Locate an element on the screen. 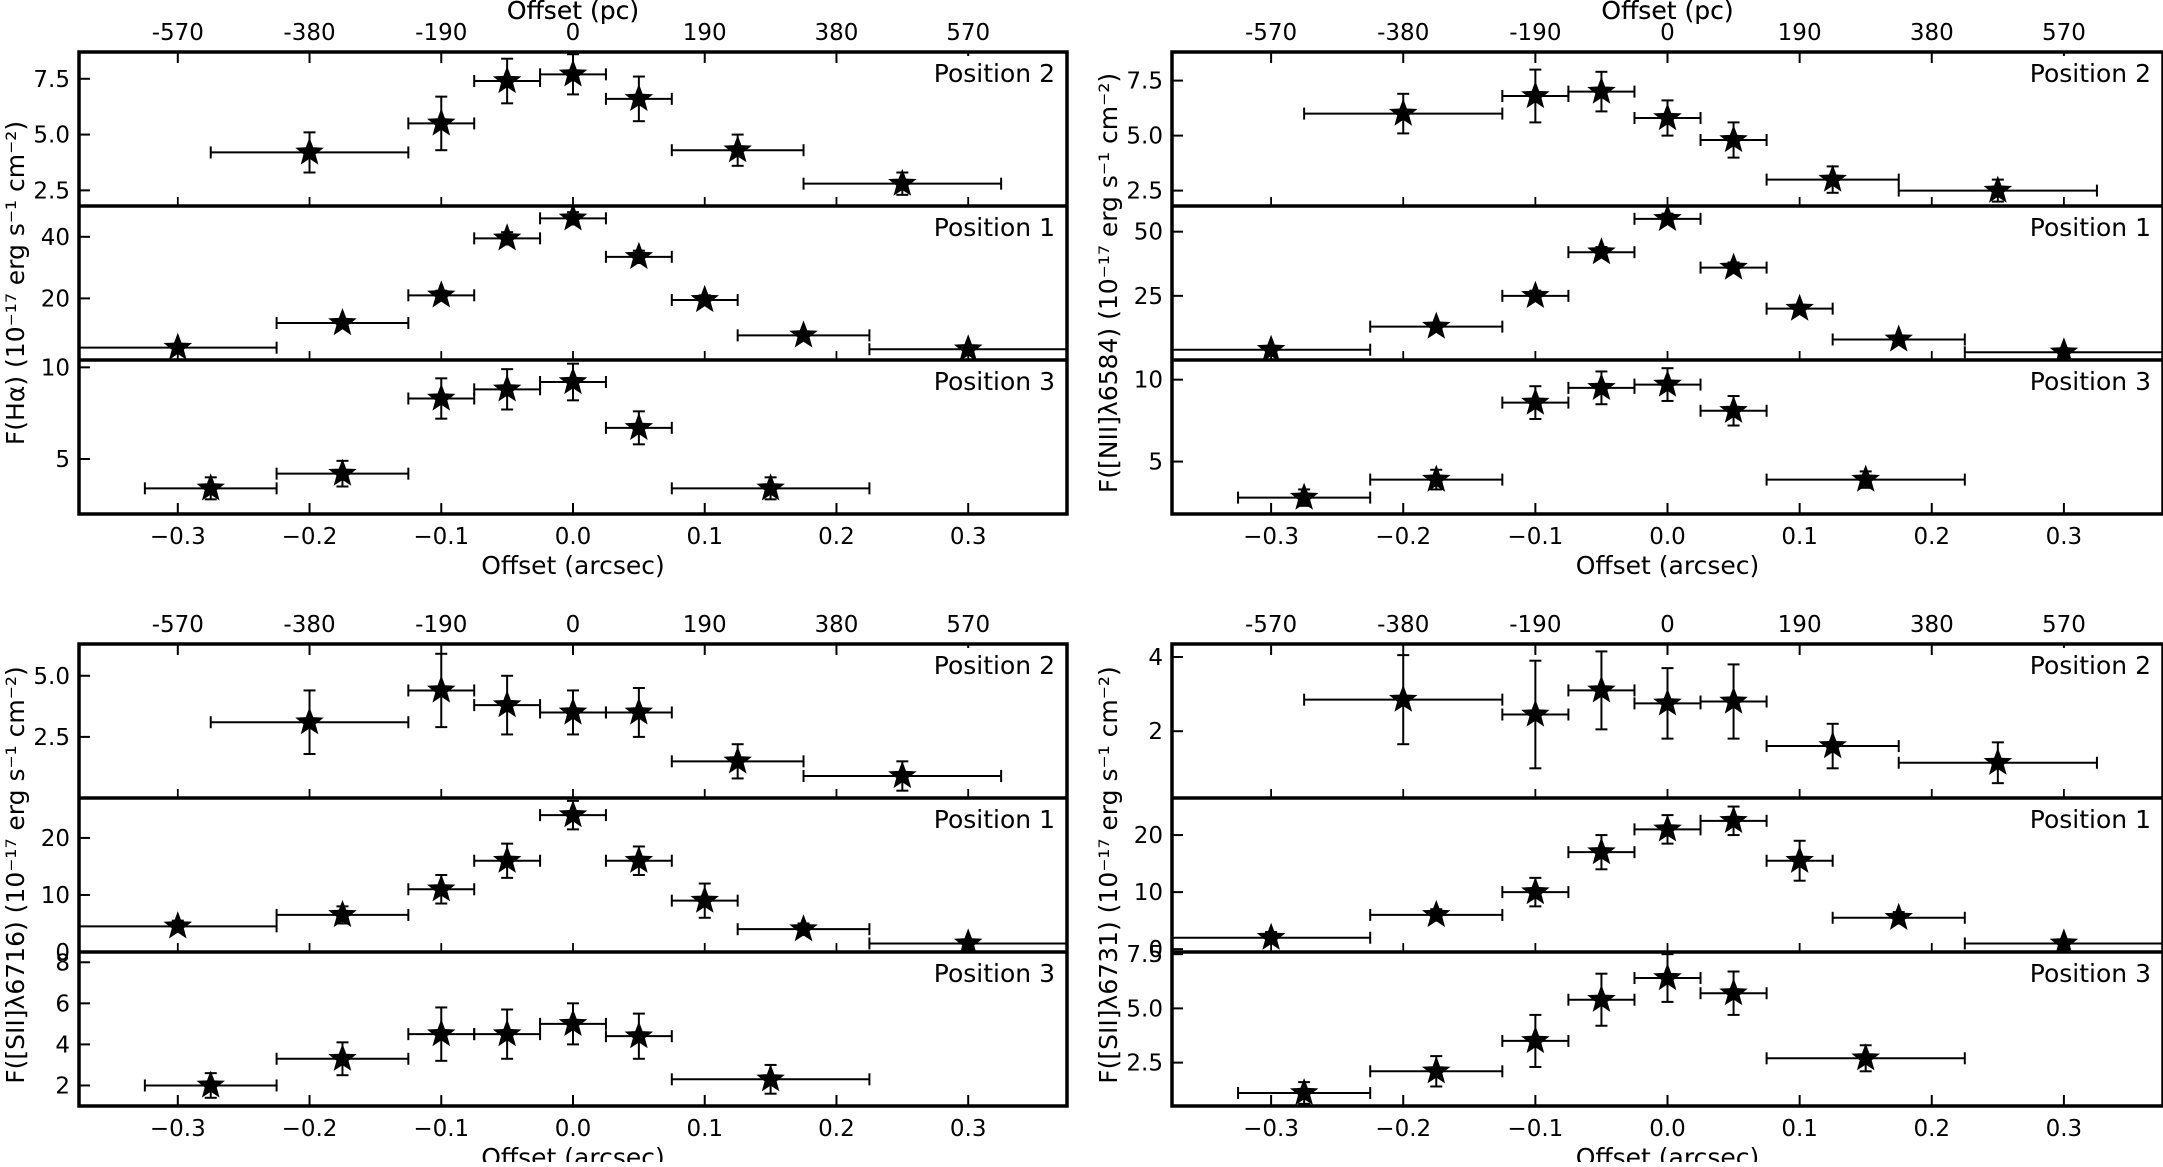  y-tick-label: 20 is located at coordinates (55, 839).